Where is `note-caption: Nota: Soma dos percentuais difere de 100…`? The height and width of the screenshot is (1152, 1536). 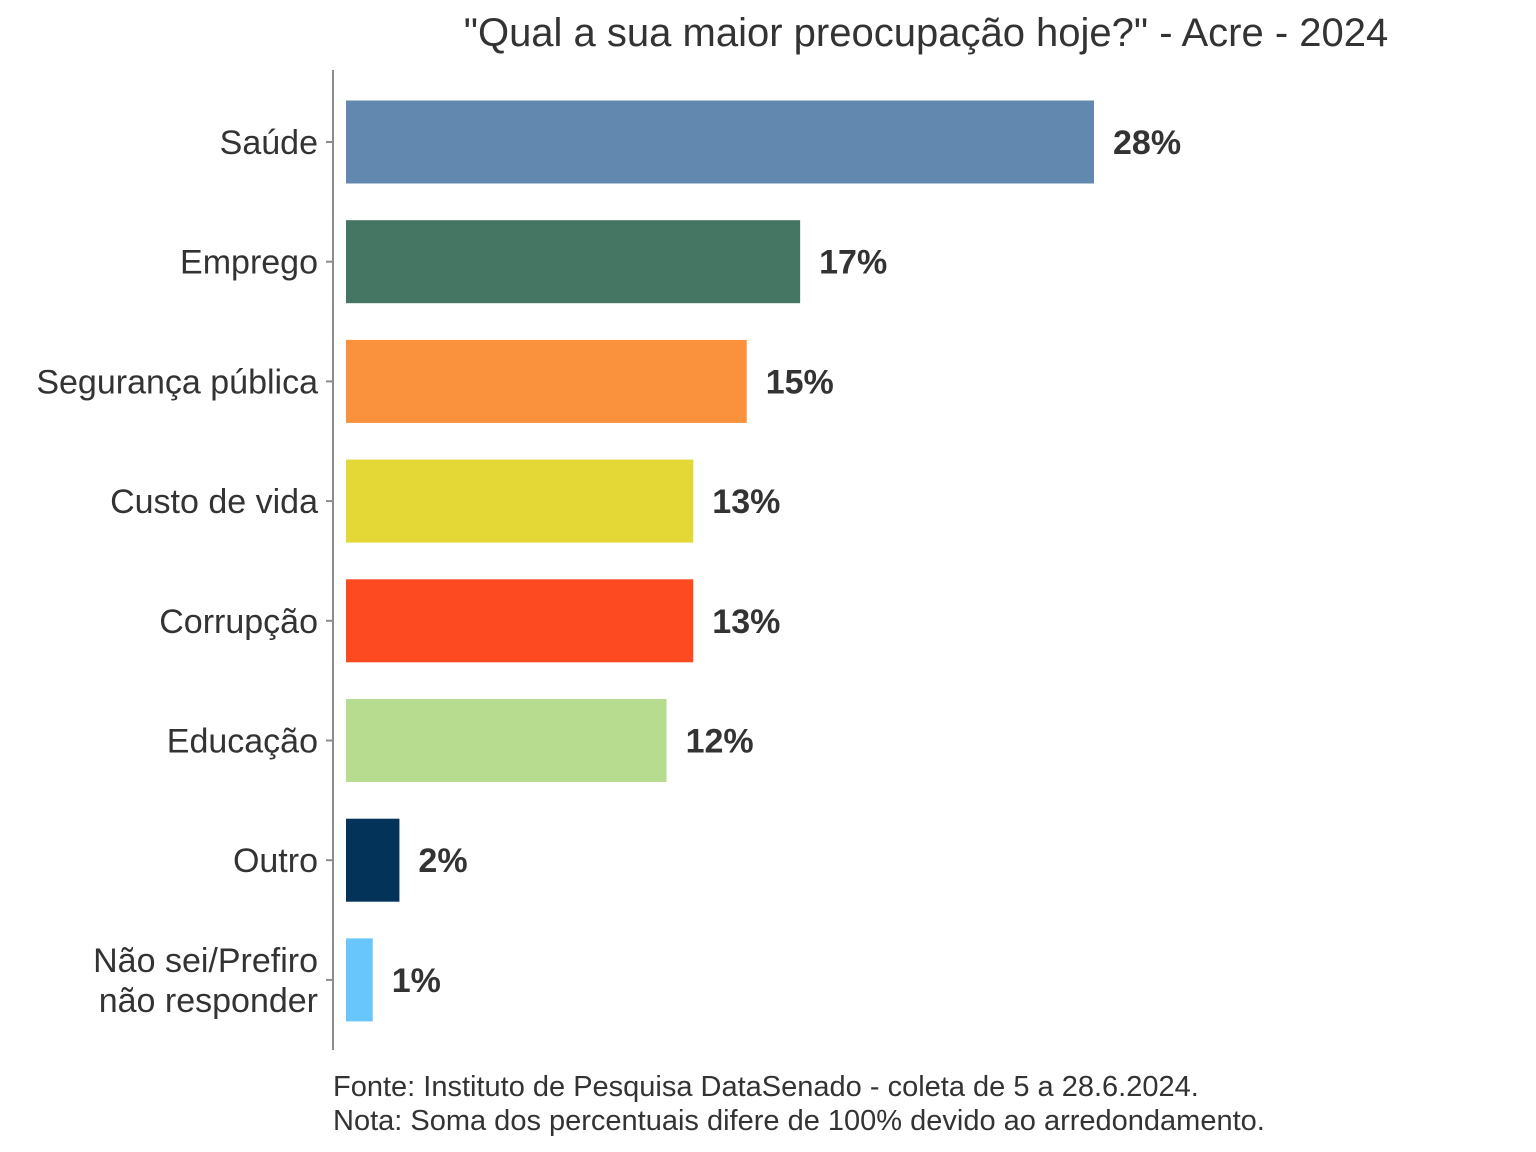 note-caption: Nota: Soma dos percentuais difere de 100… is located at coordinates (799, 1121).